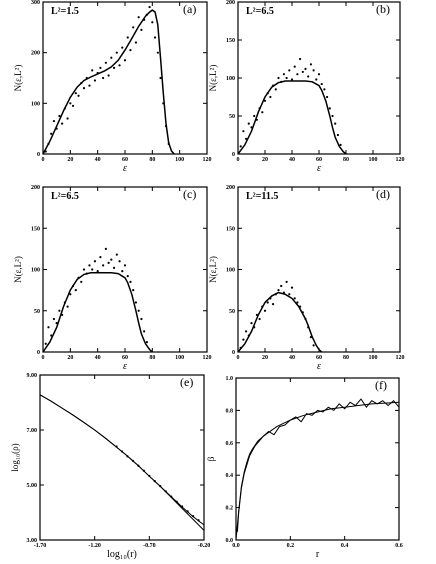 The height and width of the screenshot is (564, 436). I want to click on y-tick-label: 50, so click(37, 312).